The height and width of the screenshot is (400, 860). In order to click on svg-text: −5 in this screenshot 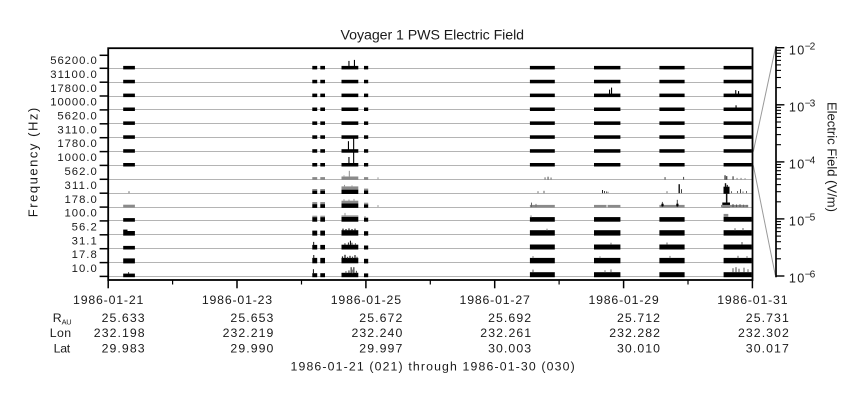, I will do `click(810, 218)`.